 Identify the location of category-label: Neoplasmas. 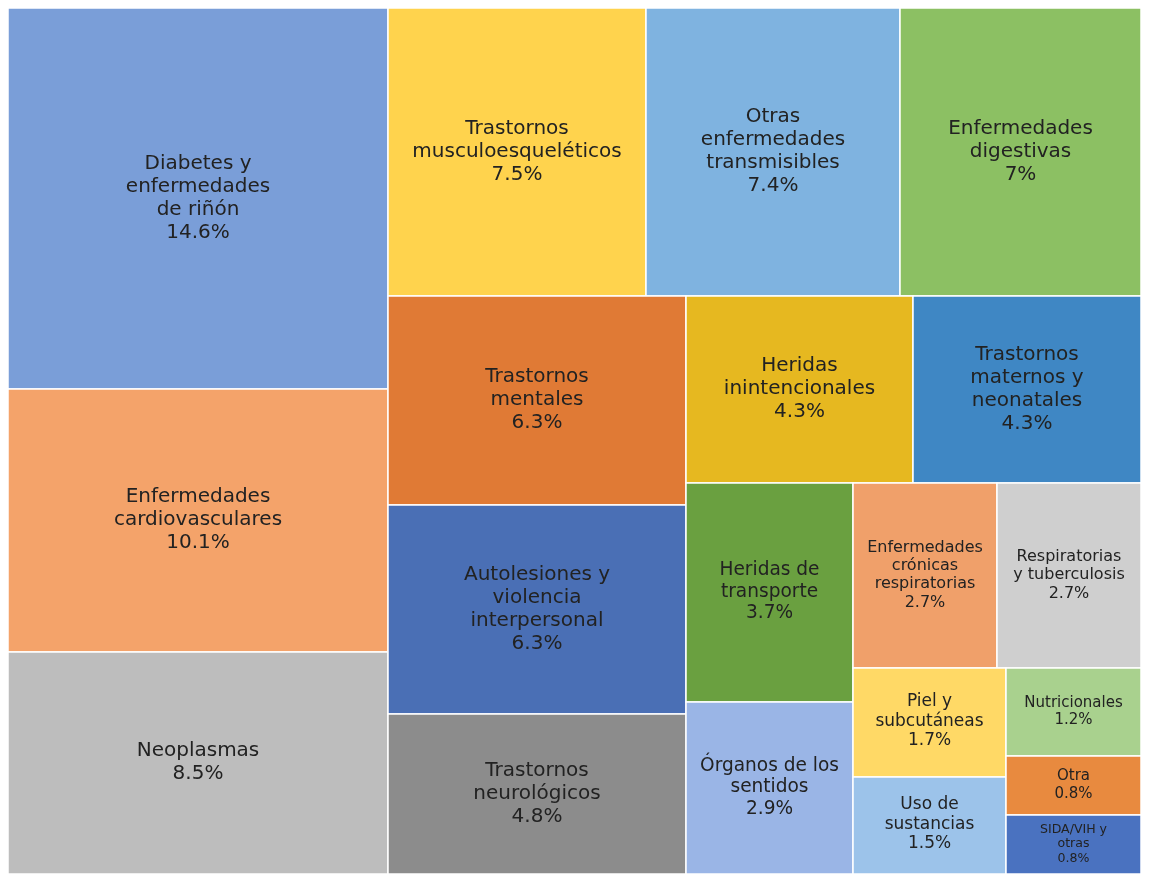
(198, 749).